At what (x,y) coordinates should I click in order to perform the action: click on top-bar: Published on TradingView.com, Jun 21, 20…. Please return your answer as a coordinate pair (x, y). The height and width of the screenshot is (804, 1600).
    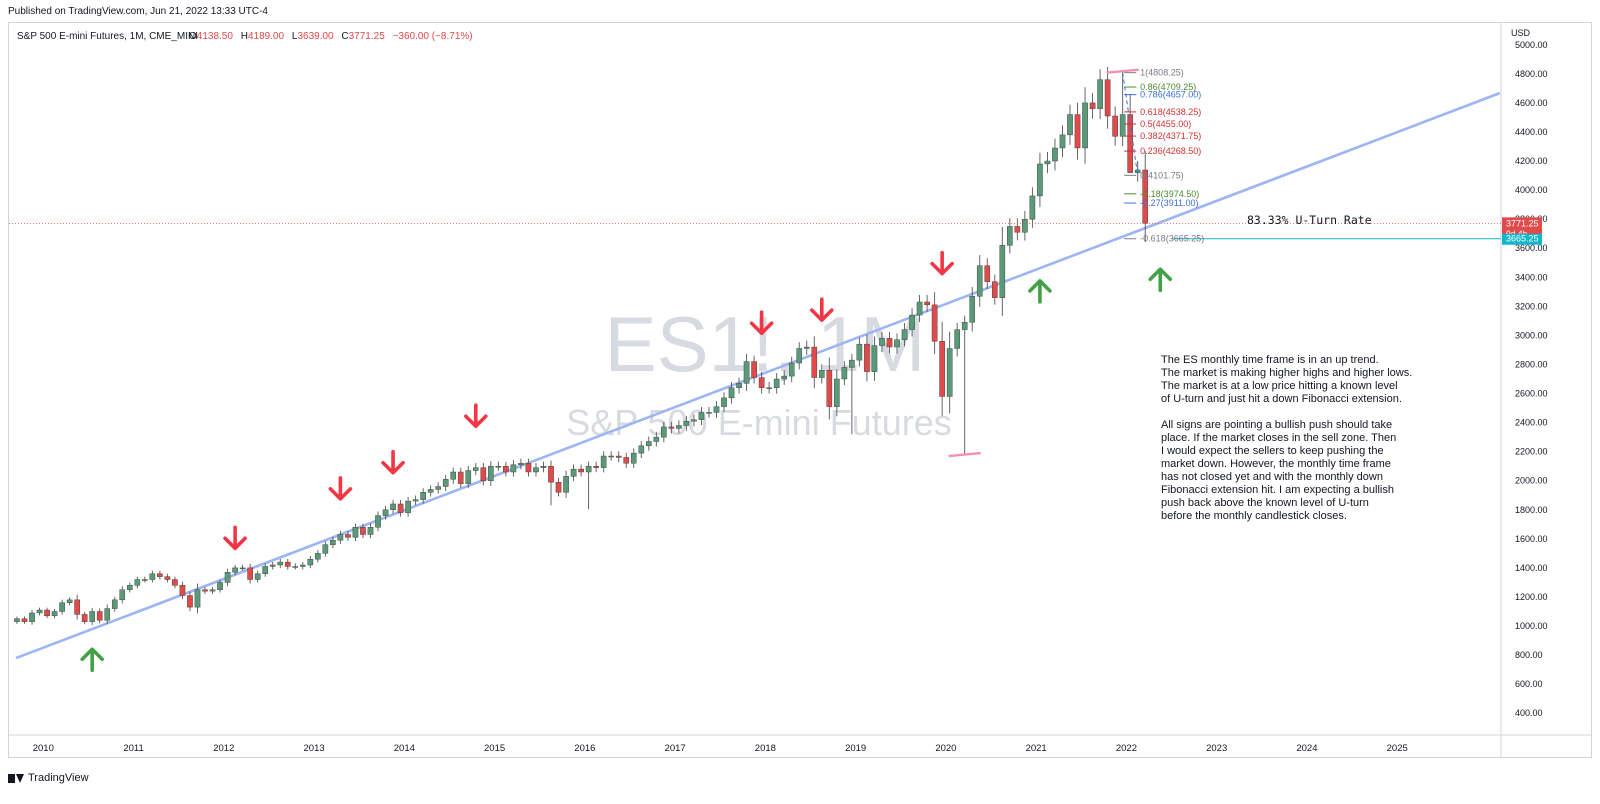
    Looking at the image, I should click on (800, 11).